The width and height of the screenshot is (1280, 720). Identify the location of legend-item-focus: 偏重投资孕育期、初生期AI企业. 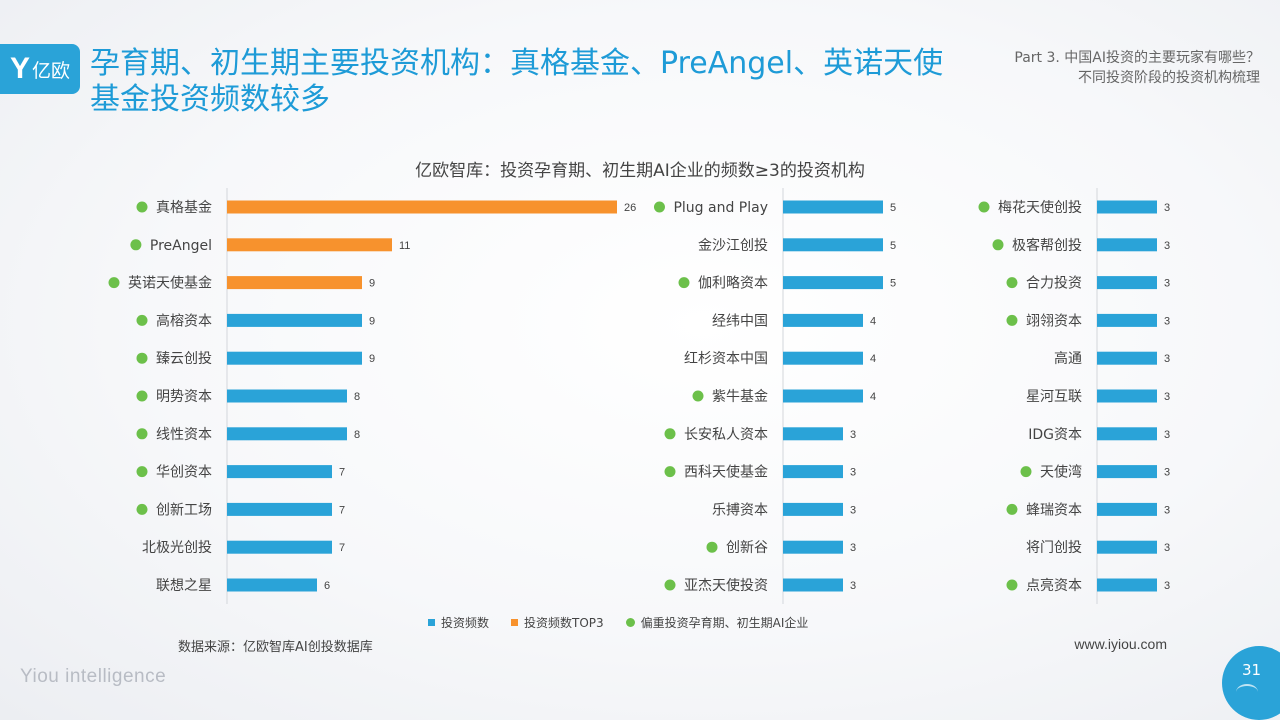
(717, 622).